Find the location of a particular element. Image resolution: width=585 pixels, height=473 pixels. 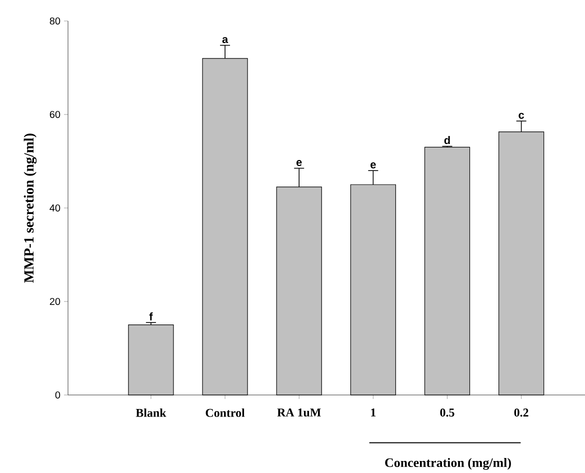

y-tick-label: 40 is located at coordinates (55, 208).